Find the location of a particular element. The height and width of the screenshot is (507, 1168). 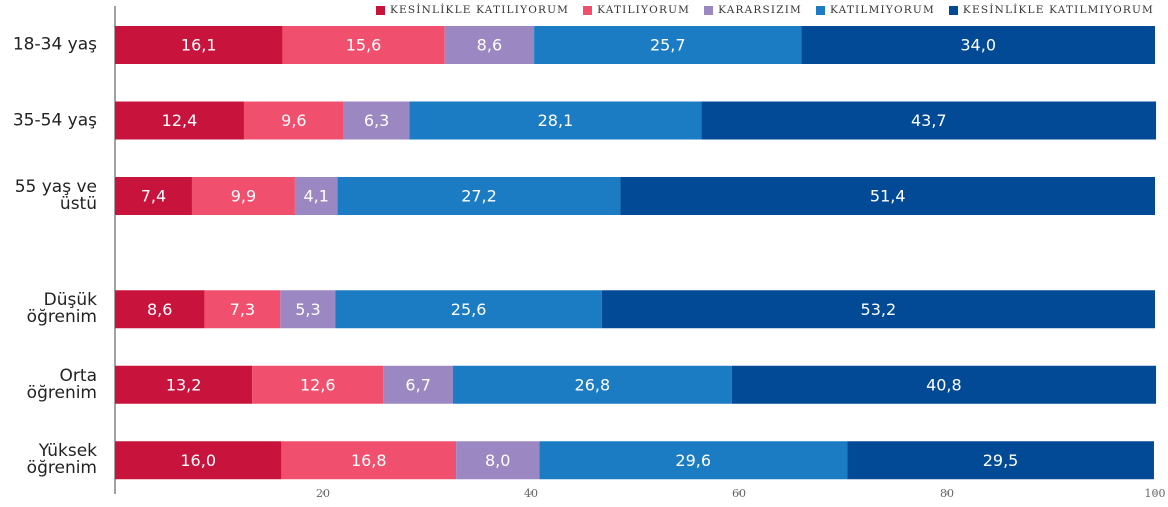

value-label: 12,4 is located at coordinates (180, 120).